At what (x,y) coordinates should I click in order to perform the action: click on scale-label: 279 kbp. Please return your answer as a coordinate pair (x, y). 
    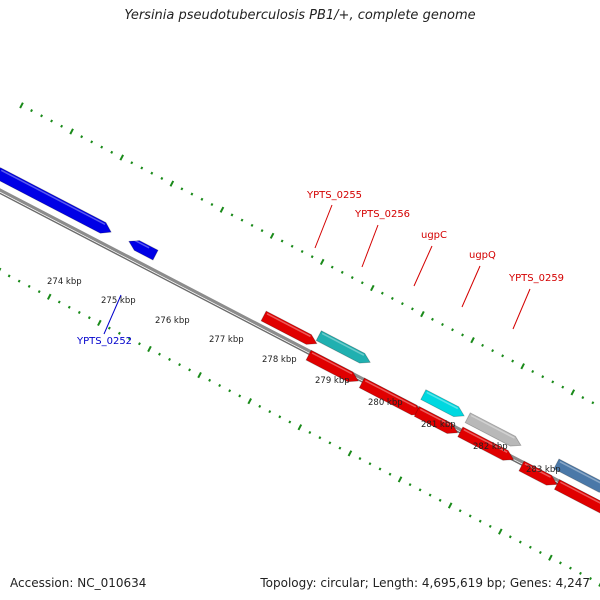
    Looking at the image, I should click on (332, 381).